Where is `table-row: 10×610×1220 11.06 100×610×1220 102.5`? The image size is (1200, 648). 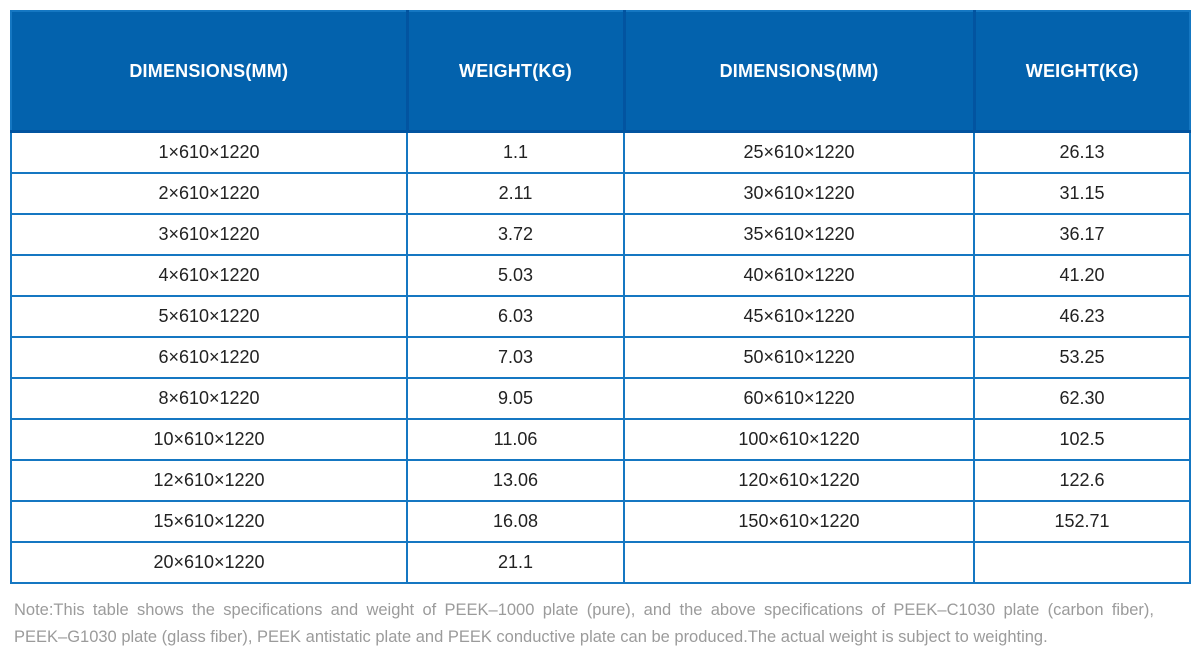
table-row: 10×610×1220 11.06 100×610×1220 102.5 is located at coordinates (600, 439).